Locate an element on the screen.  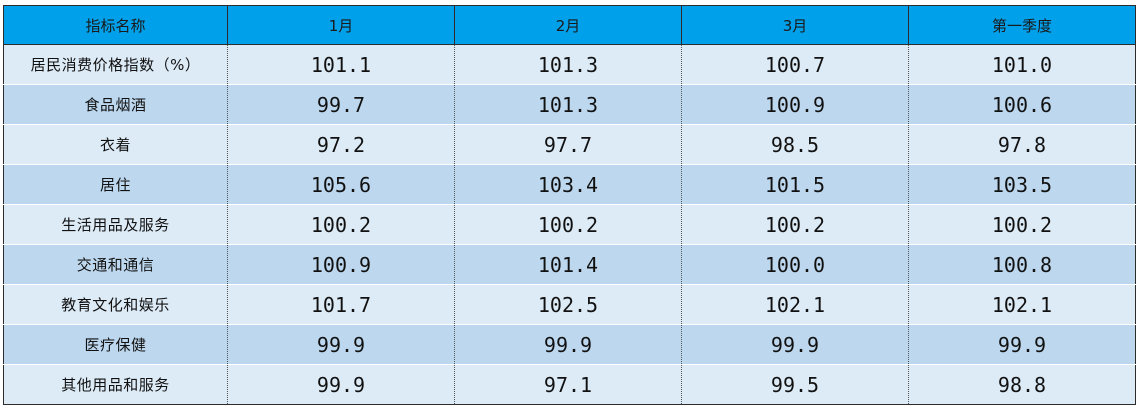
cell-value: 101.1 is located at coordinates (341, 64).